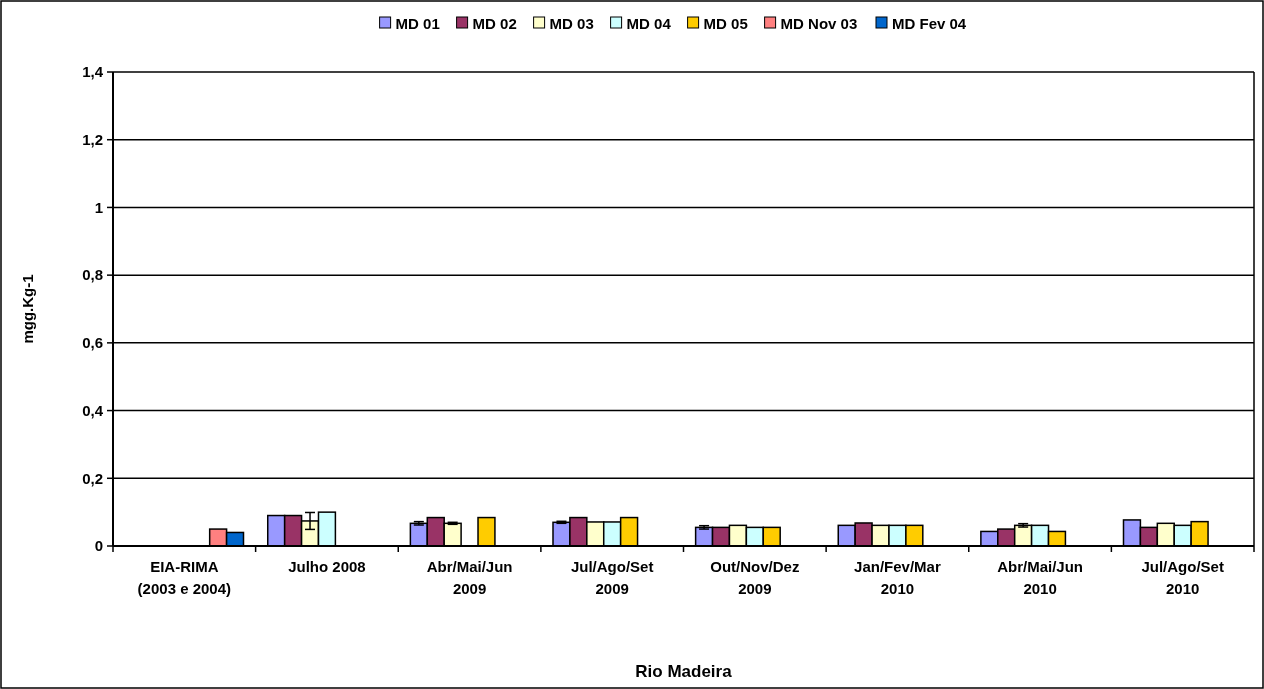 Image resolution: width=1264 pixels, height=689 pixels. What do you see at coordinates (1182, 577) in the screenshot?
I see `x-tick-label: Jul/Ago/Set 2010` at bounding box center [1182, 577].